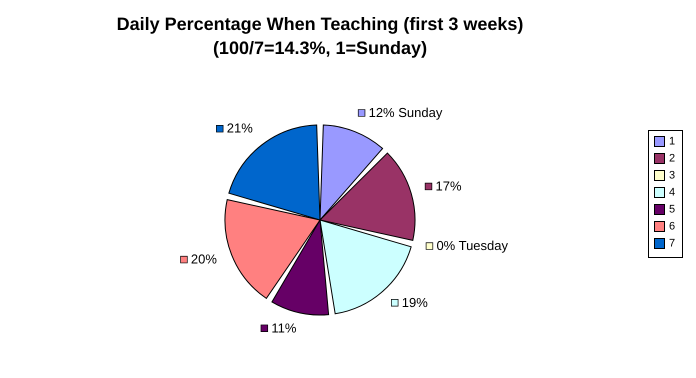 This screenshot has width=696, height=378. What do you see at coordinates (672, 244) in the screenshot?
I see `legend-label: 7` at bounding box center [672, 244].